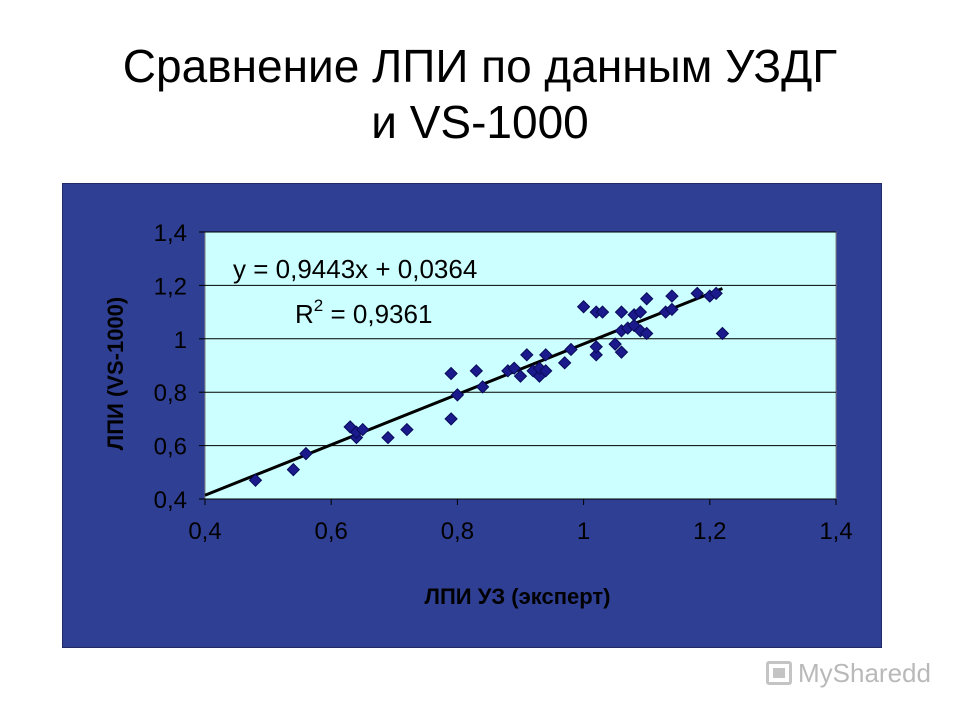 The width and height of the screenshot is (960, 720). What do you see at coordinates (518, 596) in the screenshot?
I see `x-axis-title: ЛПИ УЗ (эксперт)` at bounding box center [518, 596].